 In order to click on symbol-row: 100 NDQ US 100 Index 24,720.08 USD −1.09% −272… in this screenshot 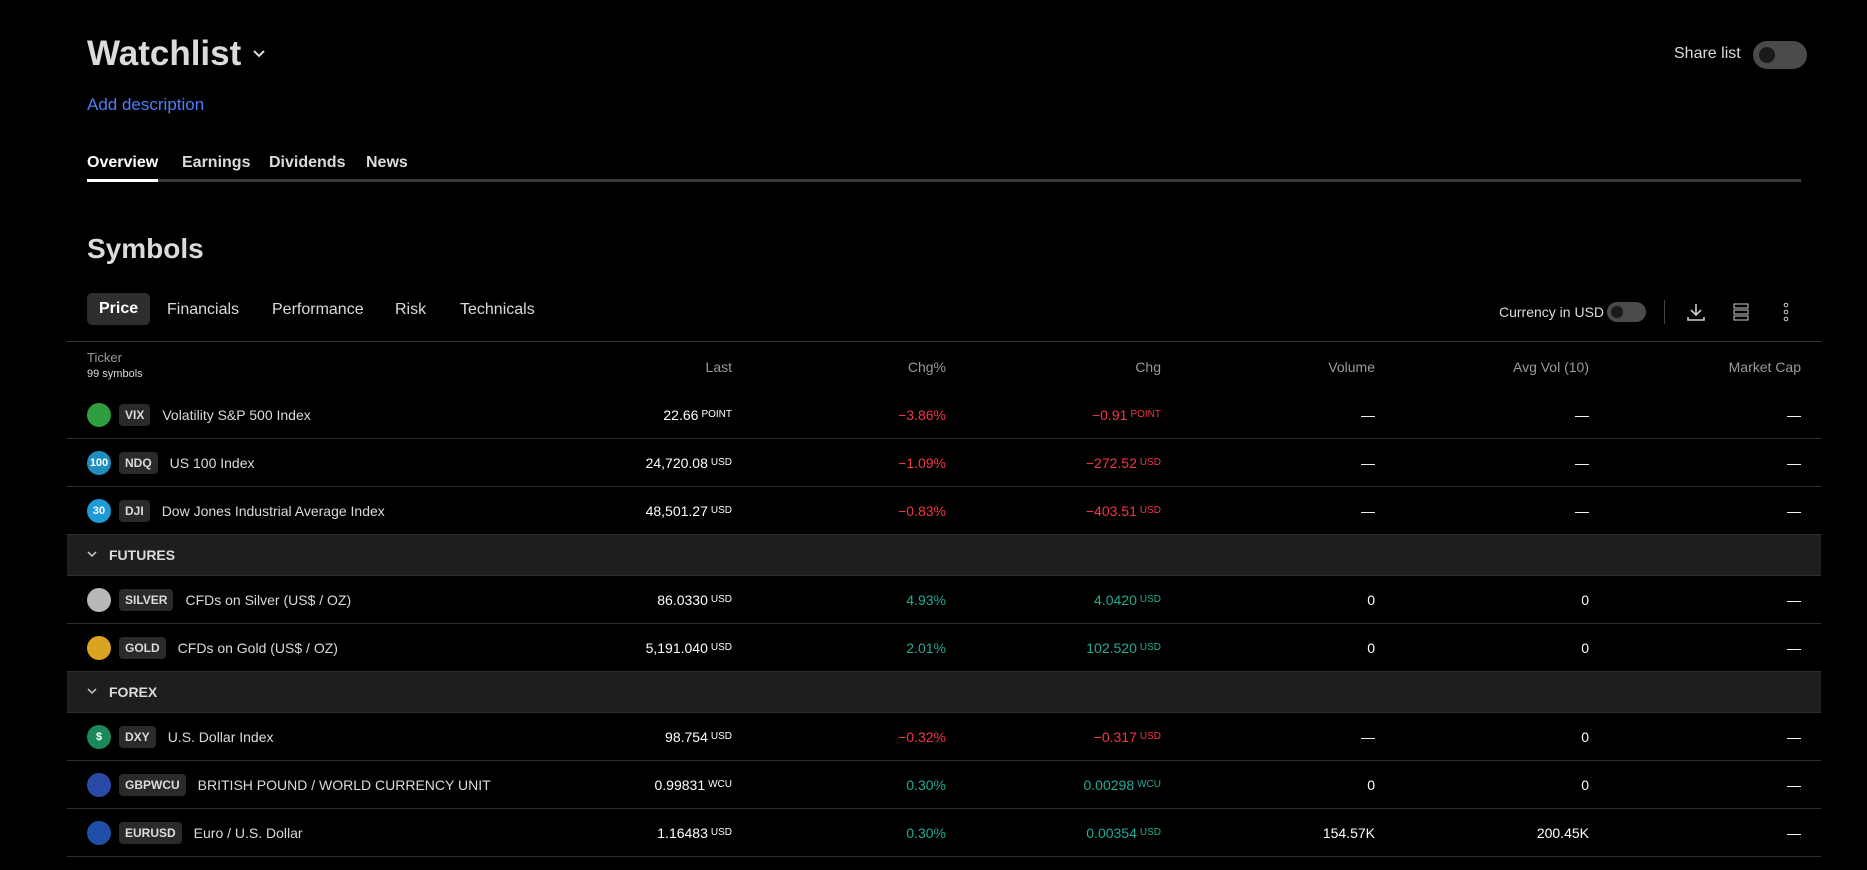, I will do `click(944, 463)`.